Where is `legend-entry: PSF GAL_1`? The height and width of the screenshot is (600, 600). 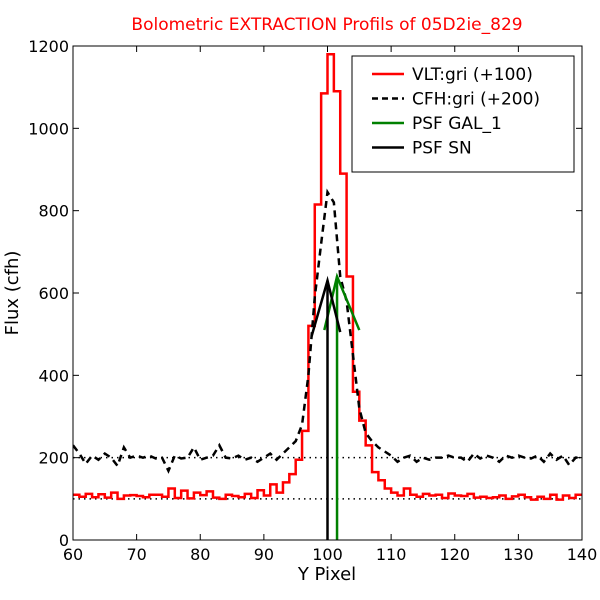
legend-entry: PSF GAL_1 is located at coordinates (437, 124).